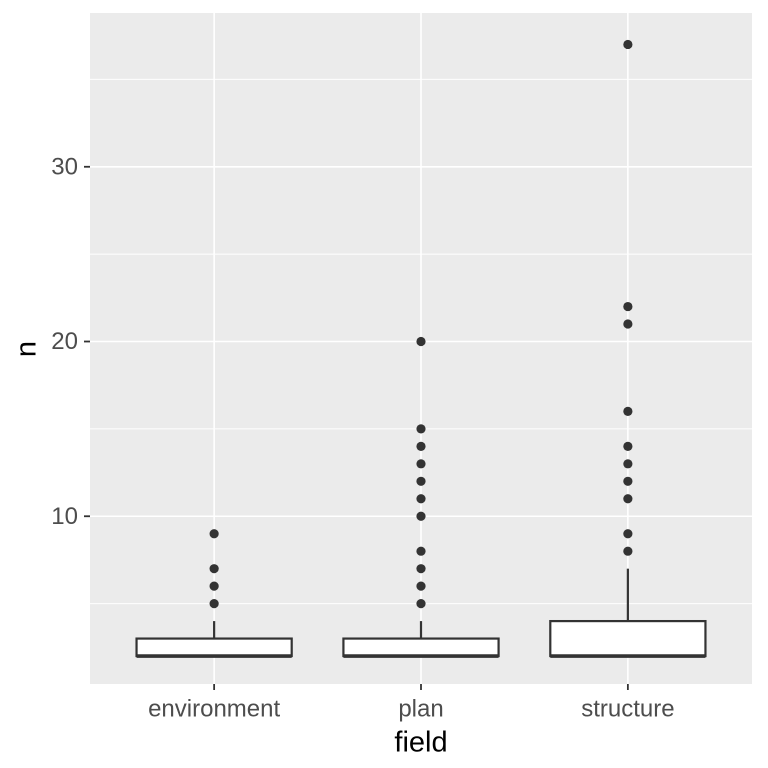 The width and height of the screenshot is (768, 768). I want to click on x-tick-label-plan: plan, so click(420, 709).